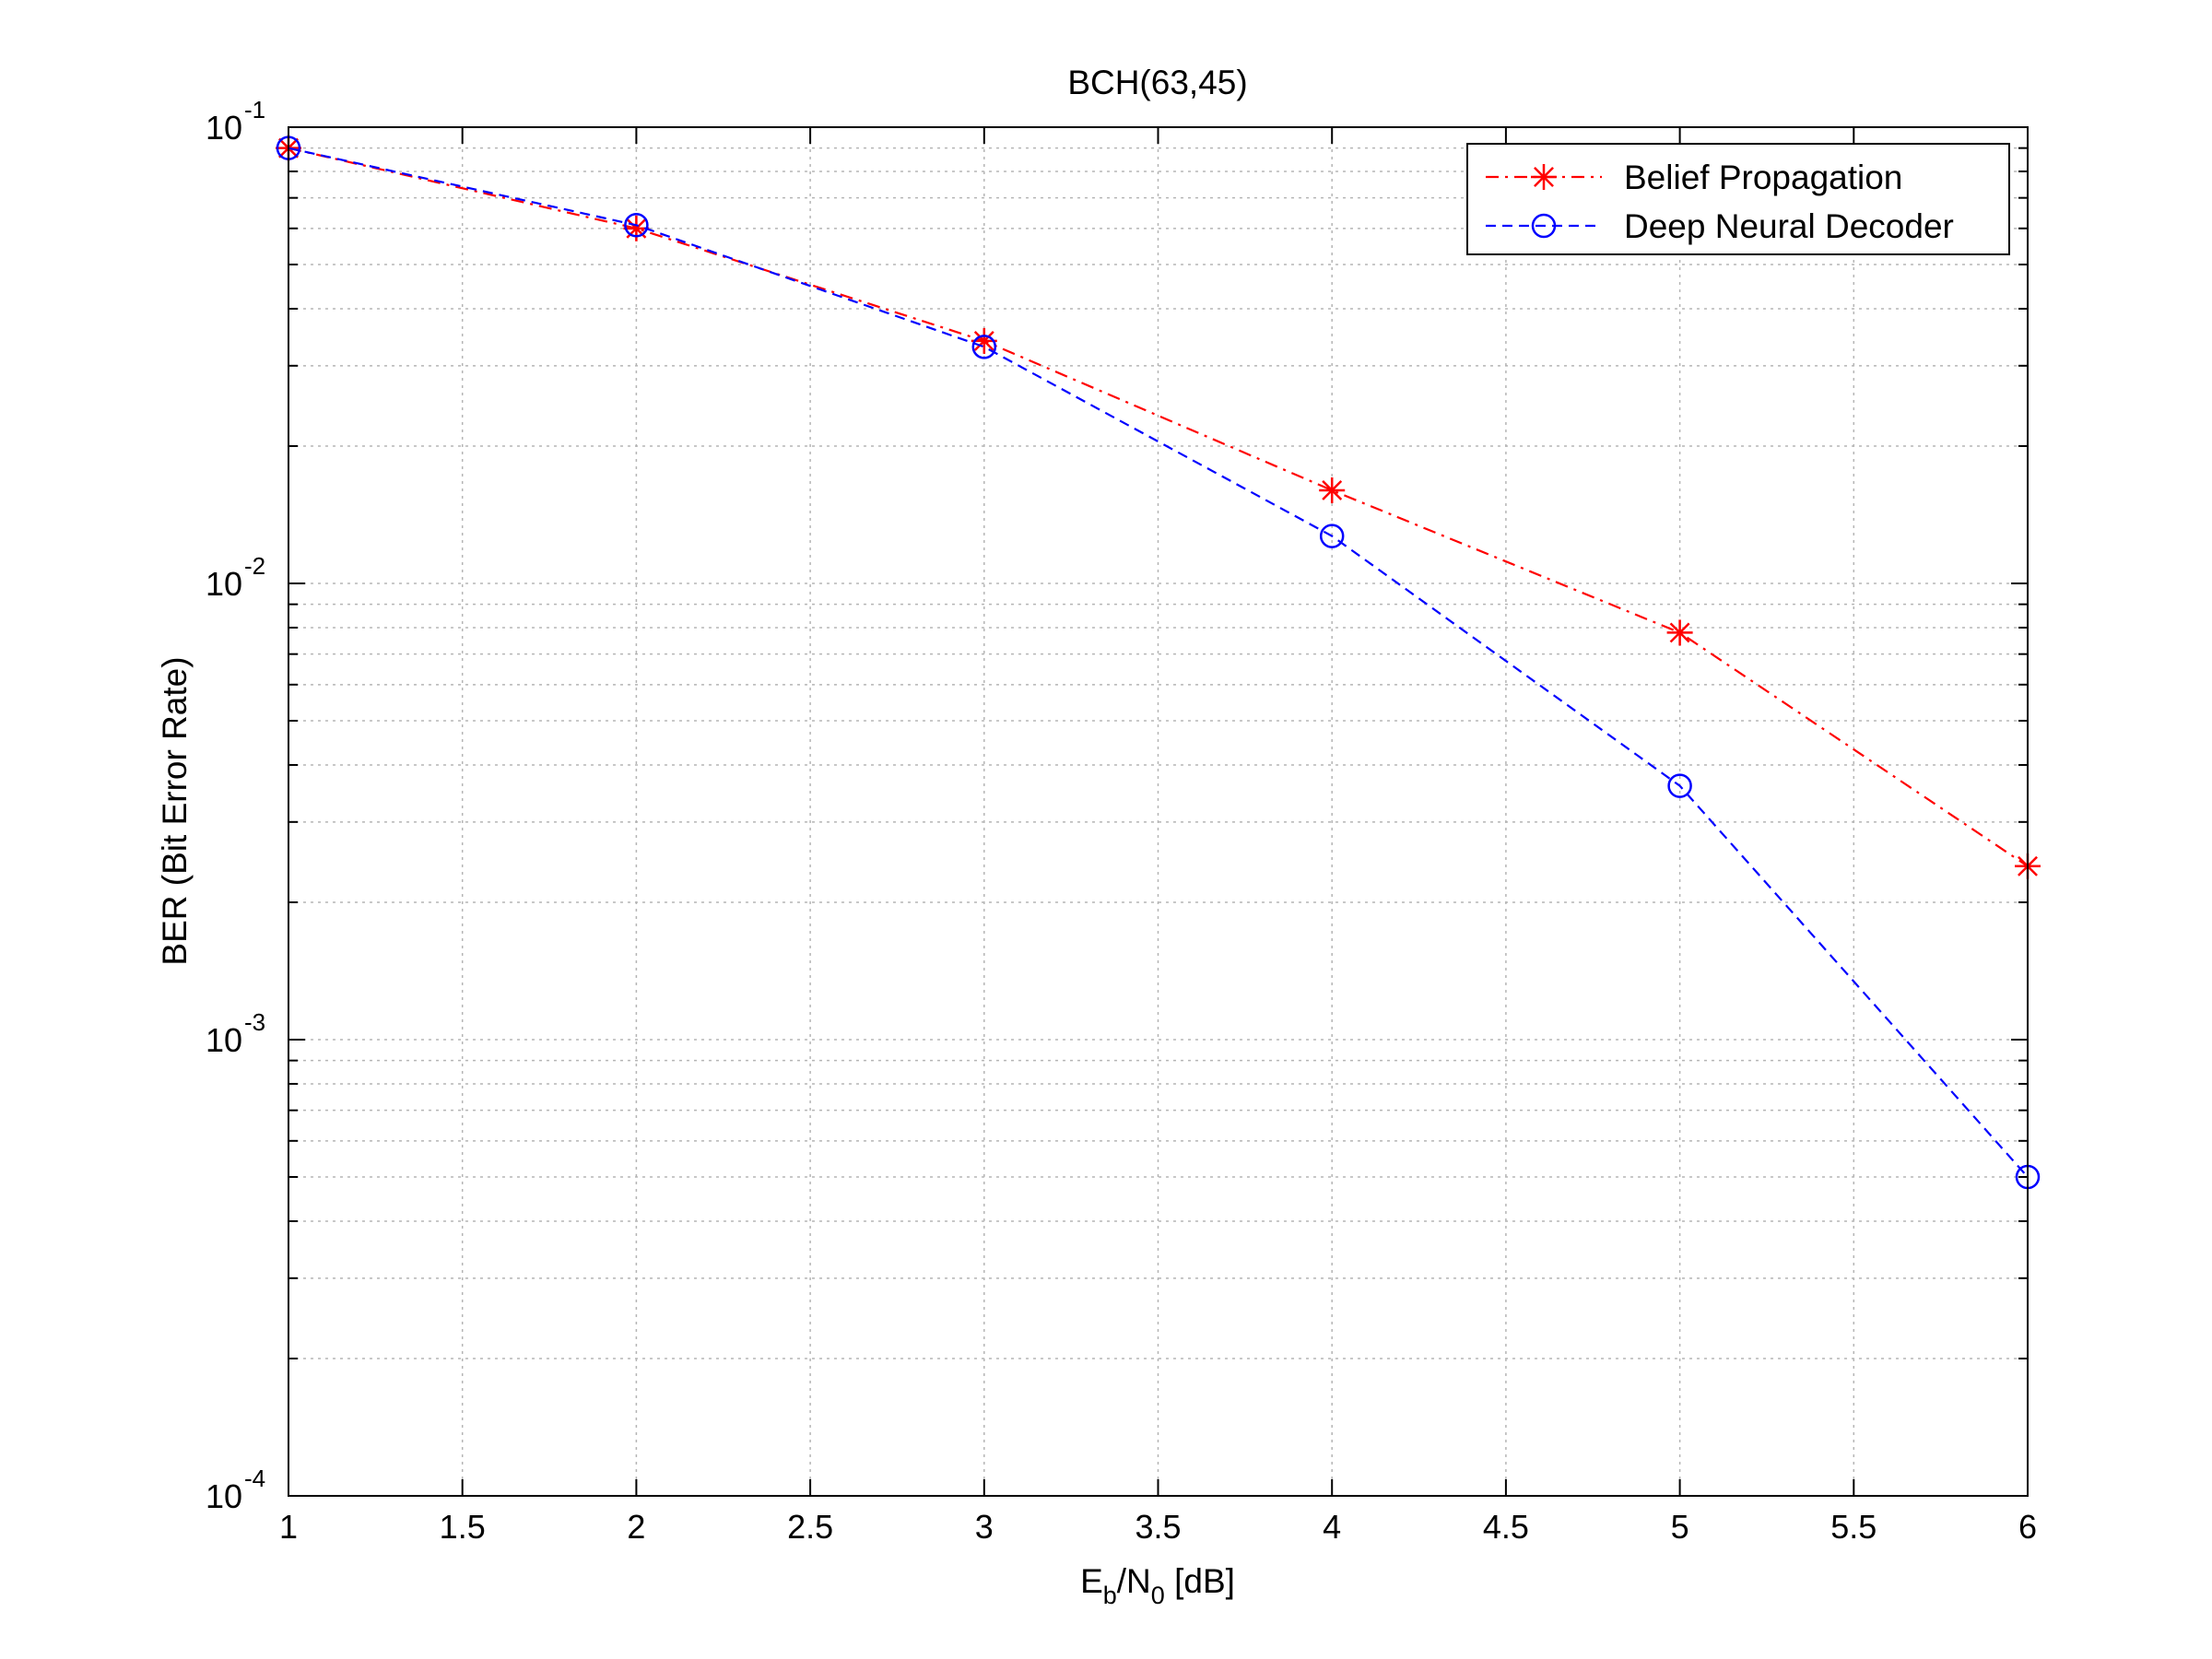  Describe the element at coordinates (1091, 1581) in the screenshot. I see `x-label-main: E` at that location.